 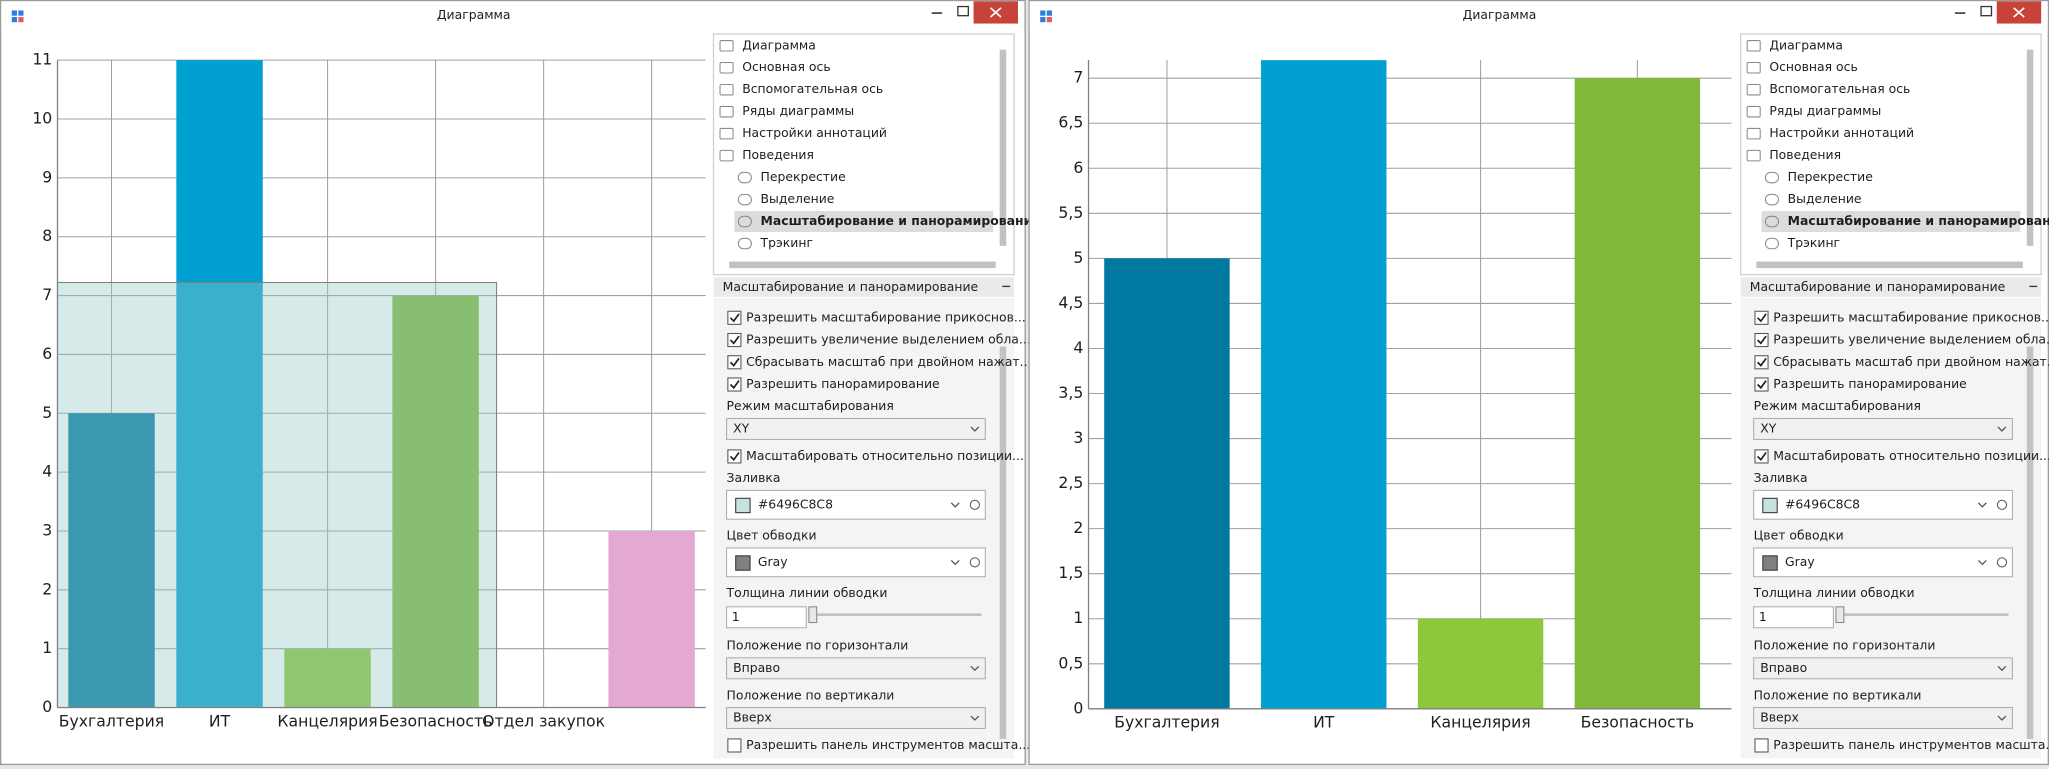 I want to click on y-tick-label: 1, so click(x=1078, y=617).